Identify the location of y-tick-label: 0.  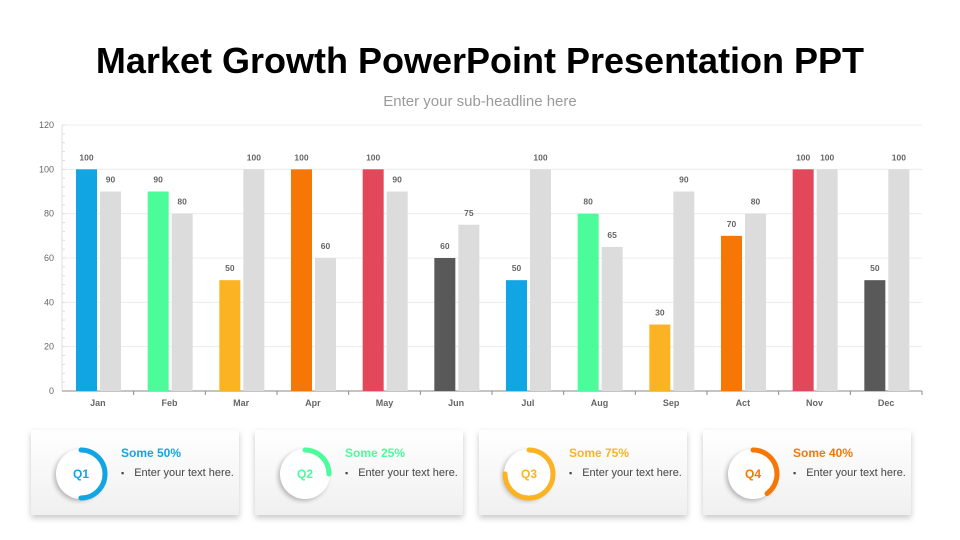
(51, 391).